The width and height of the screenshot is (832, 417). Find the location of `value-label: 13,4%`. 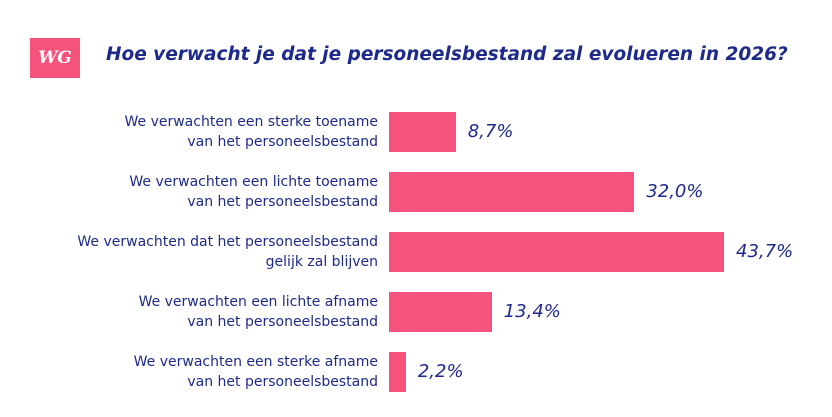

value-label: 13,4% is located at coordinates (532, 311).